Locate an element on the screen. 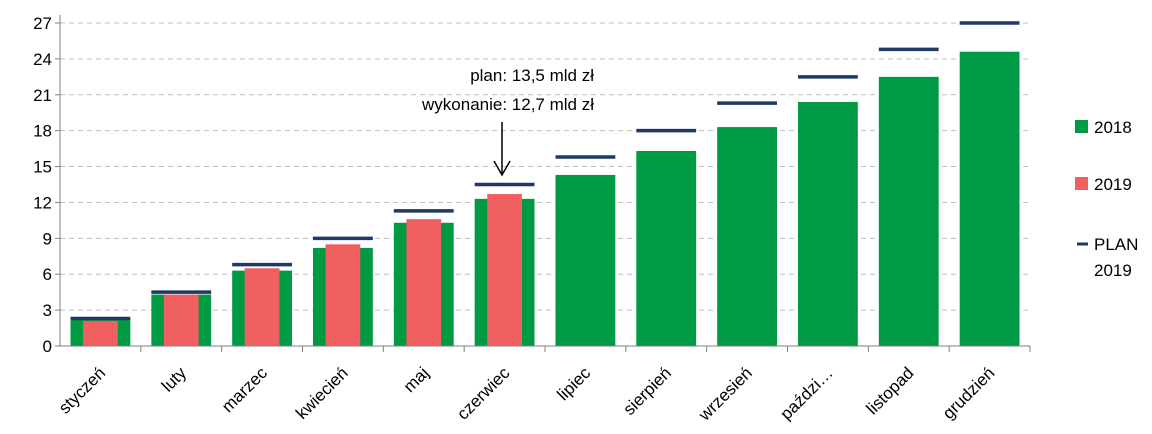  x-tick-label: wrzesień is located at coordinates (725, 394).